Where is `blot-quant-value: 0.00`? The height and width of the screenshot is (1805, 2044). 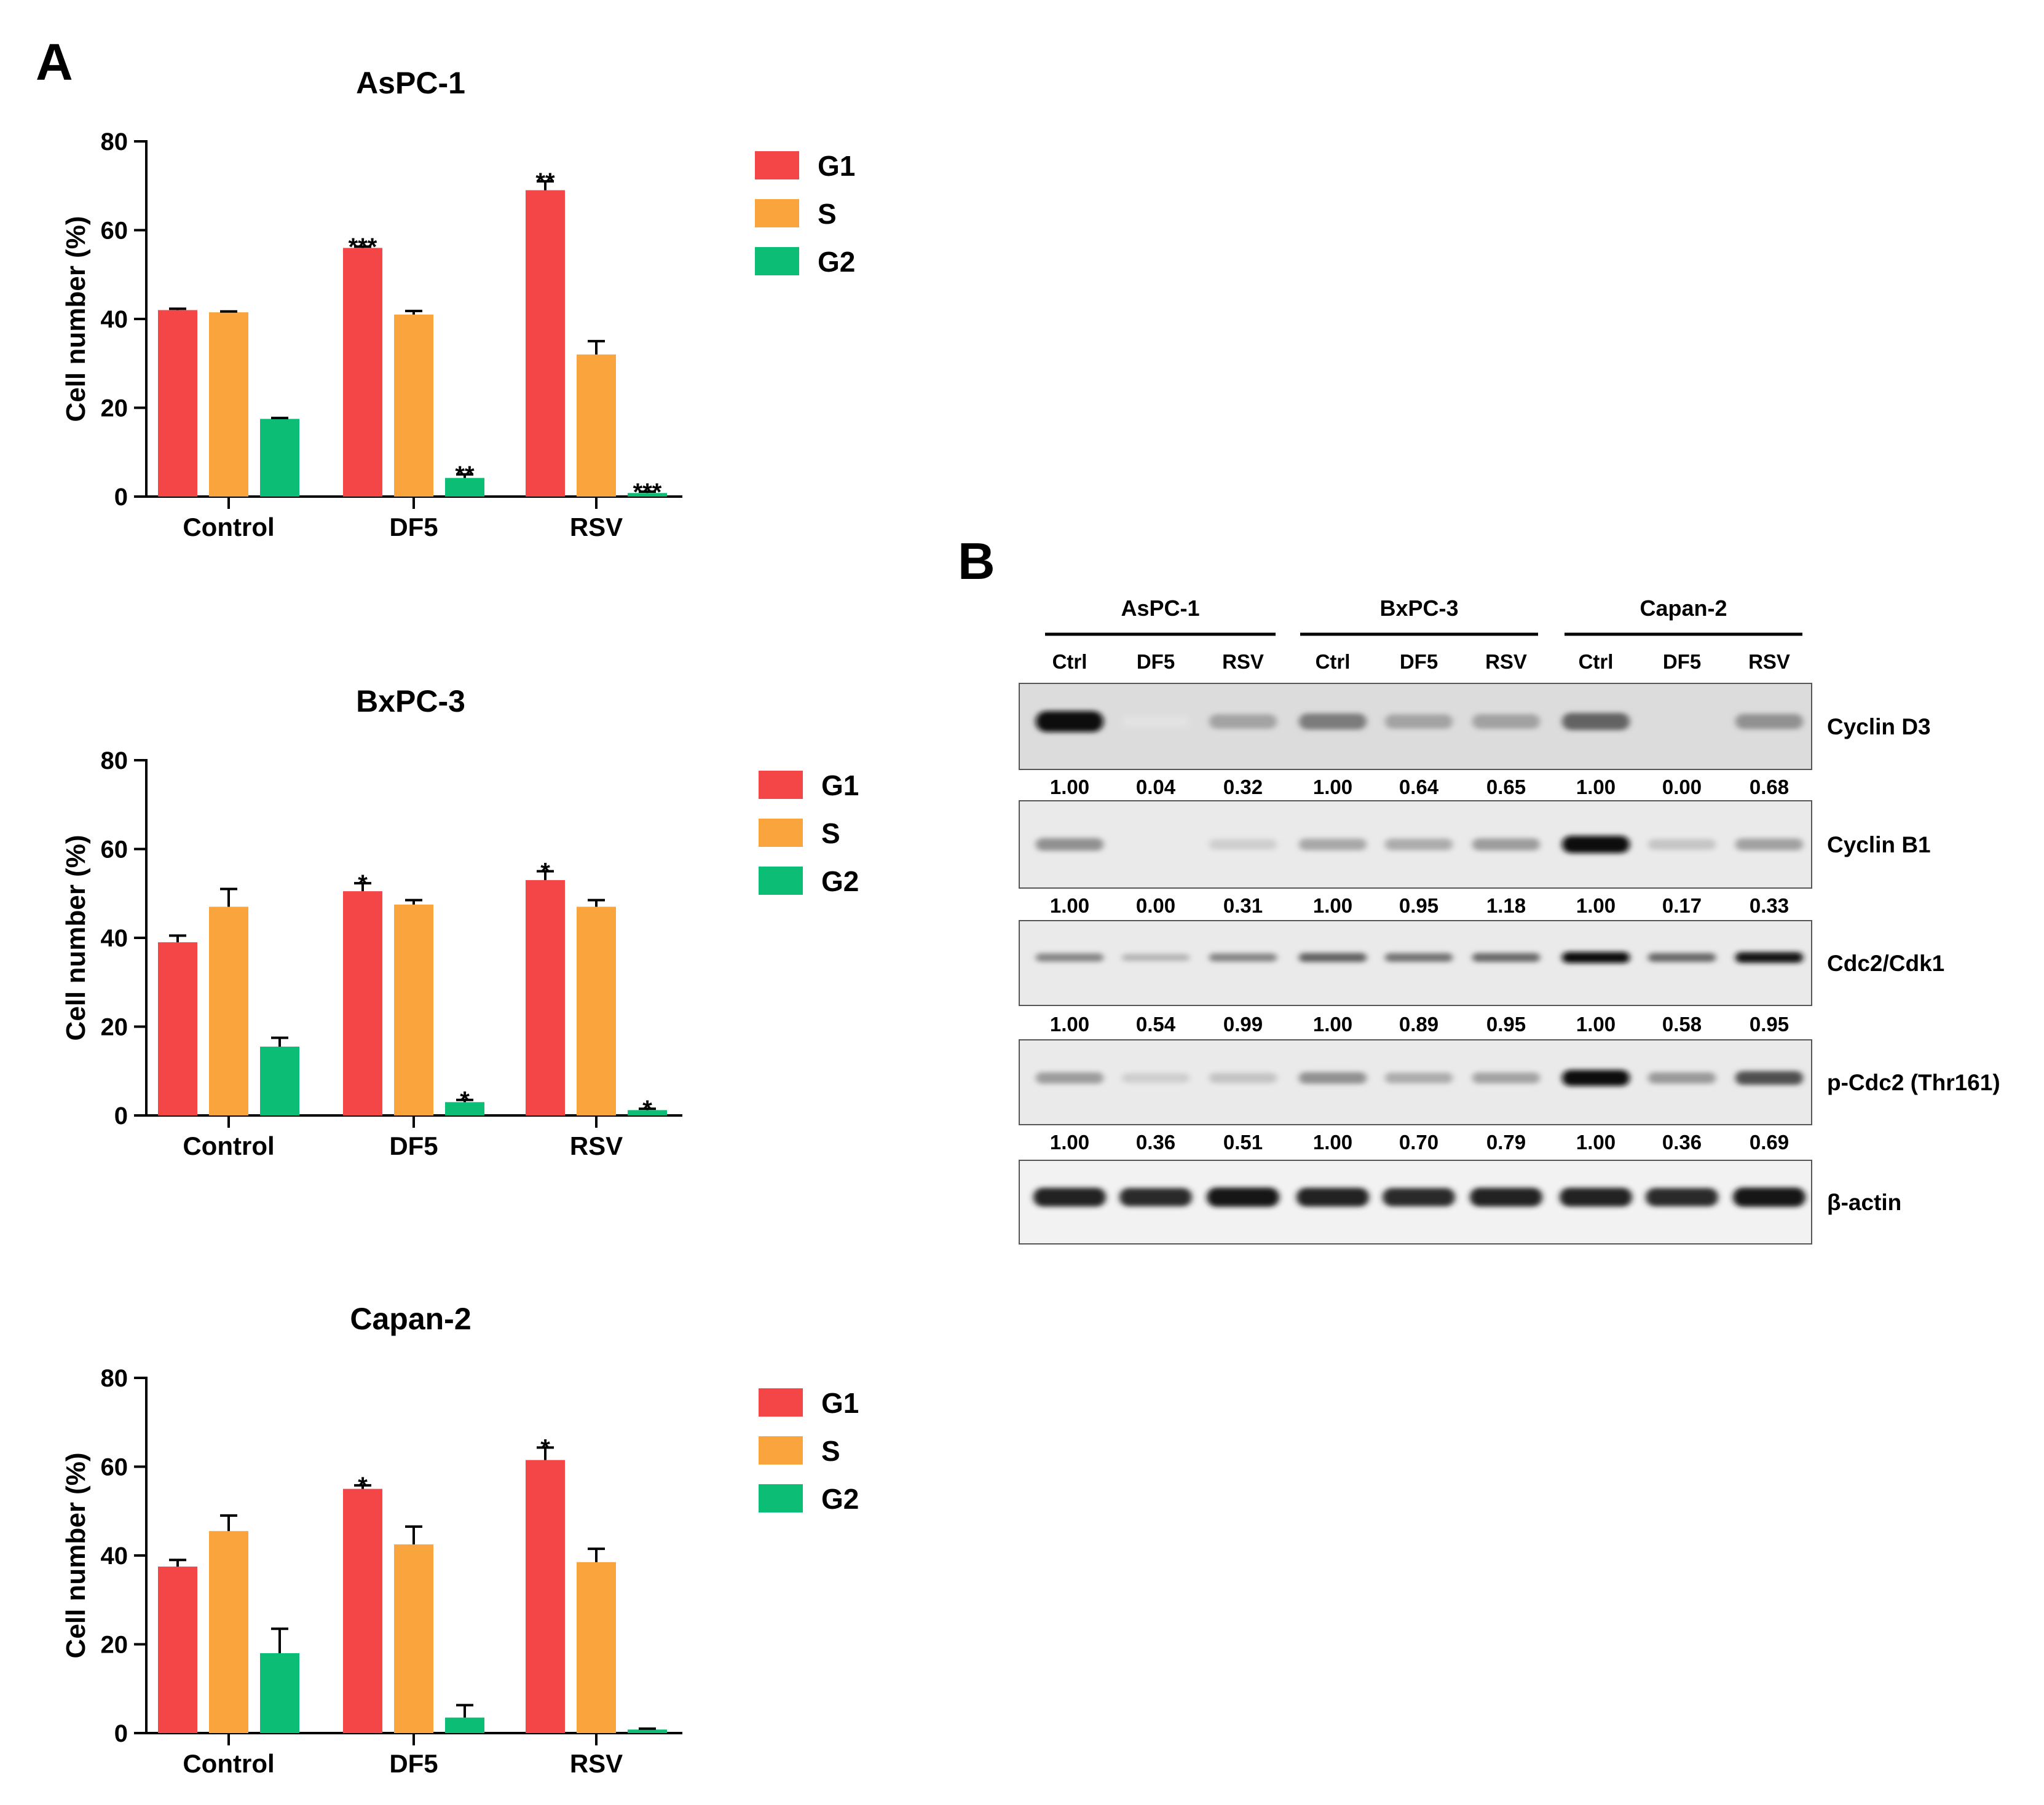
blot-quant-value: 0.00 is located at coordinates (1155, 905).